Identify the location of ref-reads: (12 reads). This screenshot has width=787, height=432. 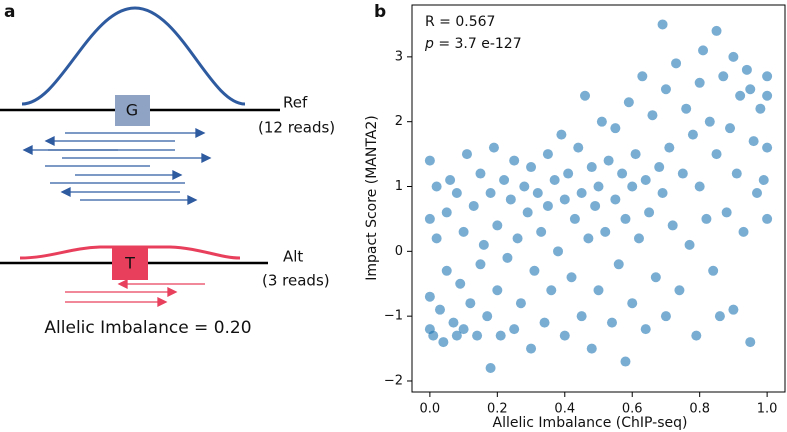
(296, 128).